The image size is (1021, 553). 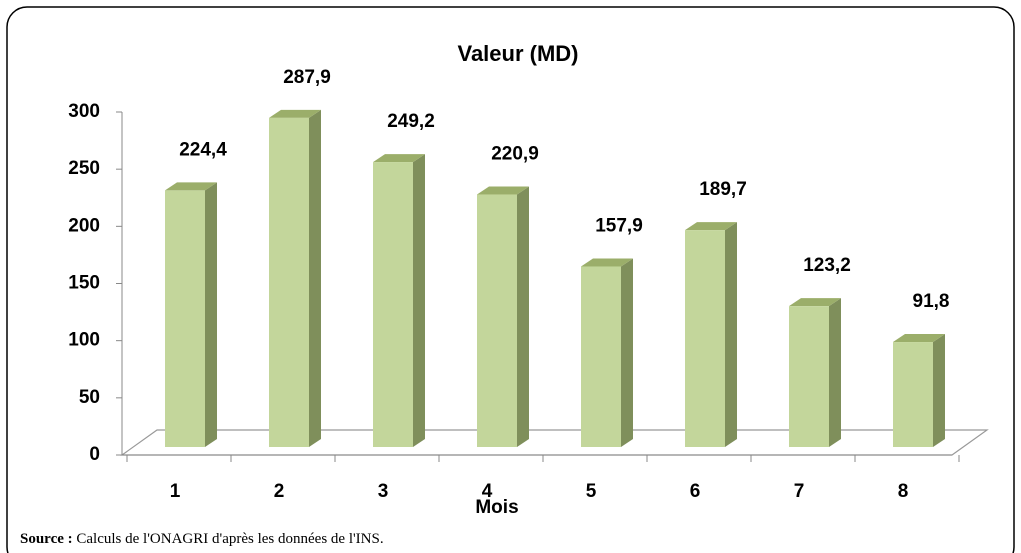 What do you see at coordinates (487, 491) in the screenshot?
I see `x-tick-label: 4` at bounding box center [487, 491].